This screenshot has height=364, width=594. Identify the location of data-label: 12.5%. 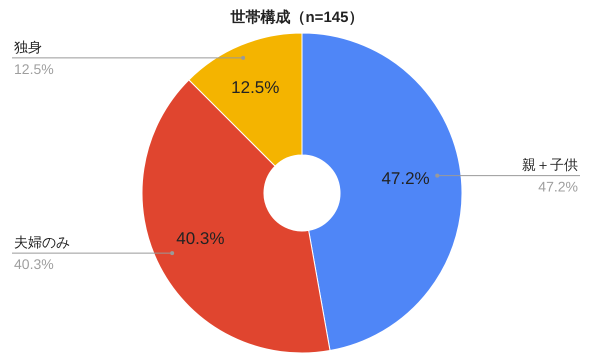
(255, 87).